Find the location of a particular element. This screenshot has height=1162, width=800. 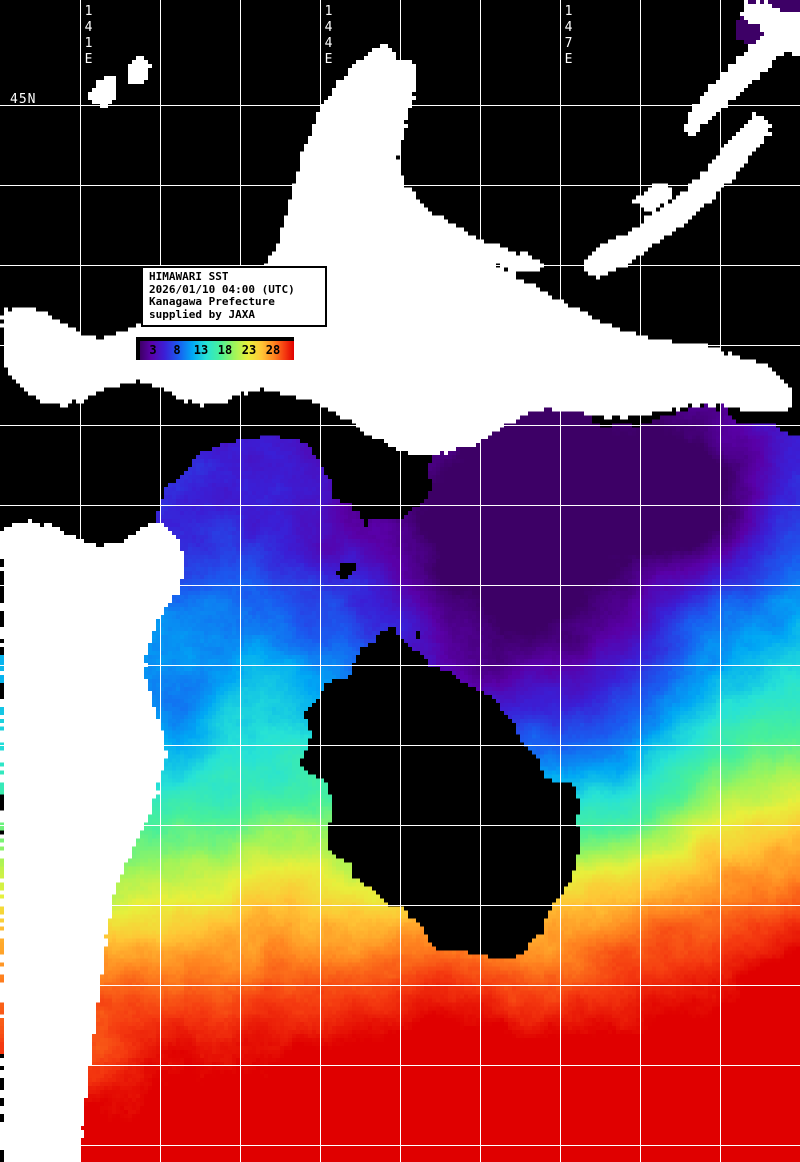

info-region: Kanagawa Prefecture is located at coordinates (212, 301).